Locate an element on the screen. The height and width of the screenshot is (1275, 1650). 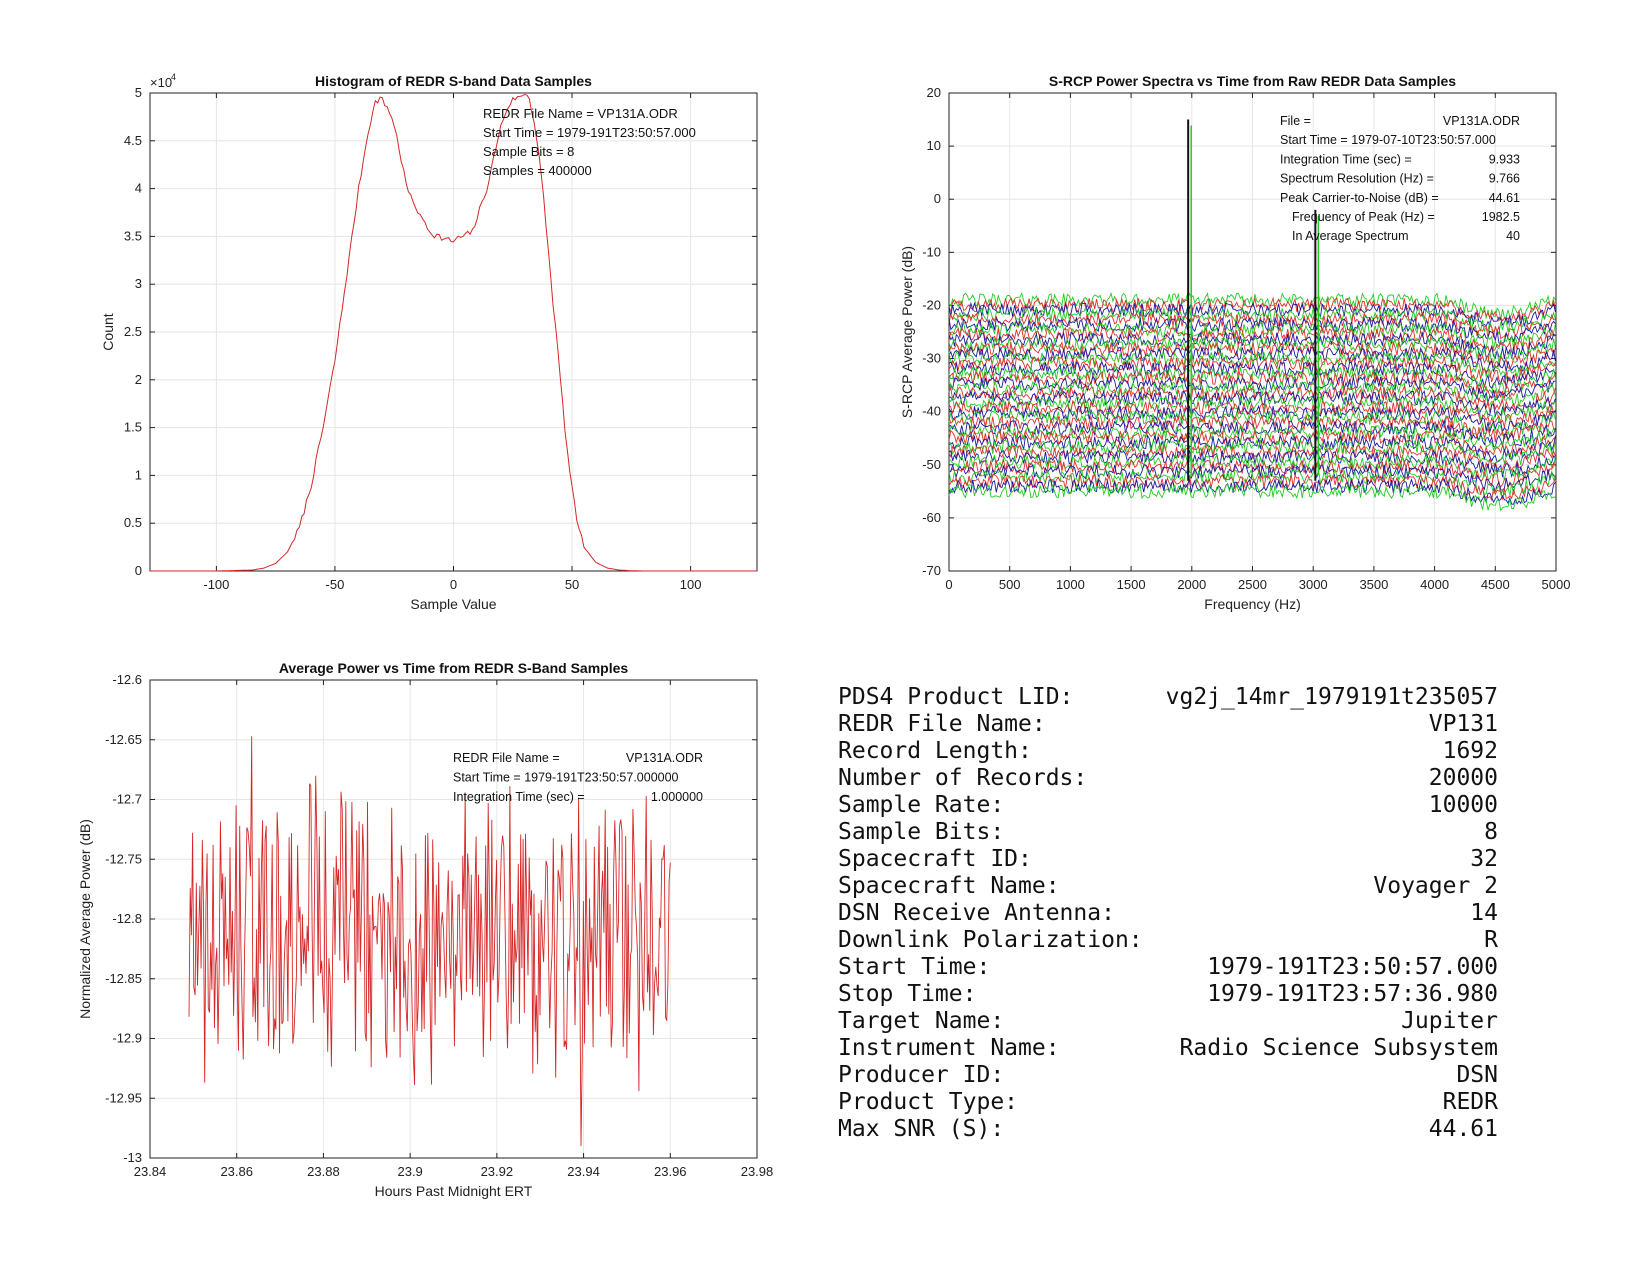
annotation-label: File = is located at coordinates (1295, 121).